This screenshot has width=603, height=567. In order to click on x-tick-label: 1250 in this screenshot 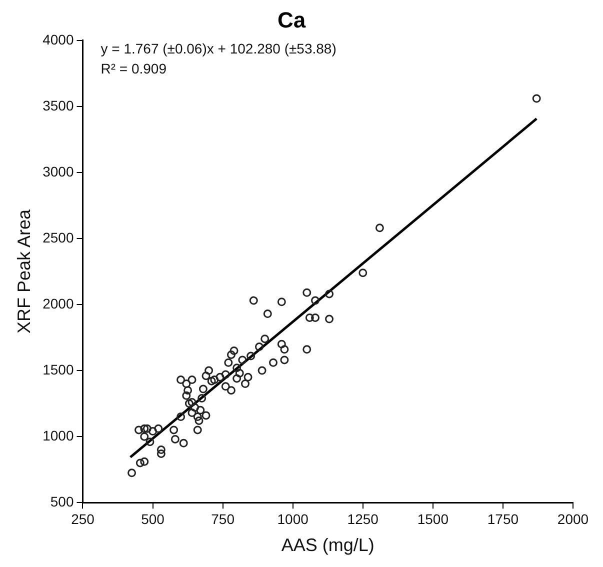, I will do `click(363, 518)`.